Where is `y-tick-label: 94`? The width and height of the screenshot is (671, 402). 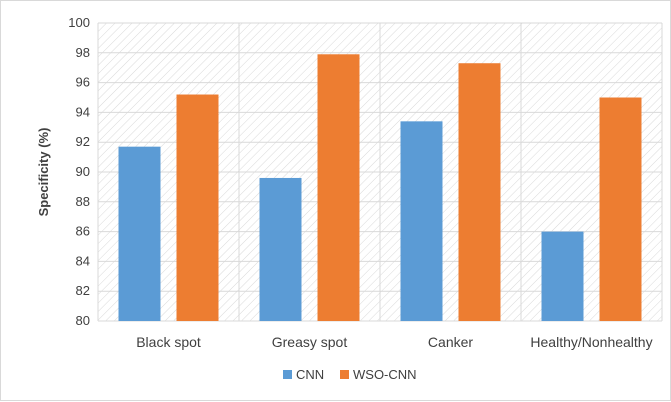 y-tick-label: 94 is located at coordinates (83, 111).